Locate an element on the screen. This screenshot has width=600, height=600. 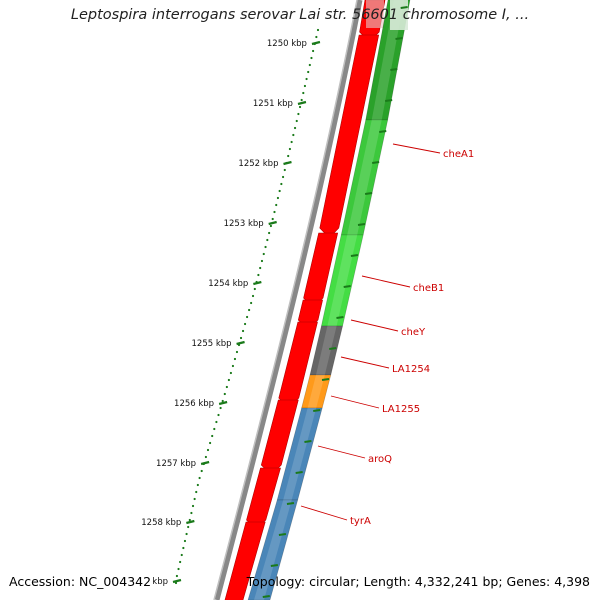
kbp-tick-label: 1252 kbp is located at coordinates (258, 164).